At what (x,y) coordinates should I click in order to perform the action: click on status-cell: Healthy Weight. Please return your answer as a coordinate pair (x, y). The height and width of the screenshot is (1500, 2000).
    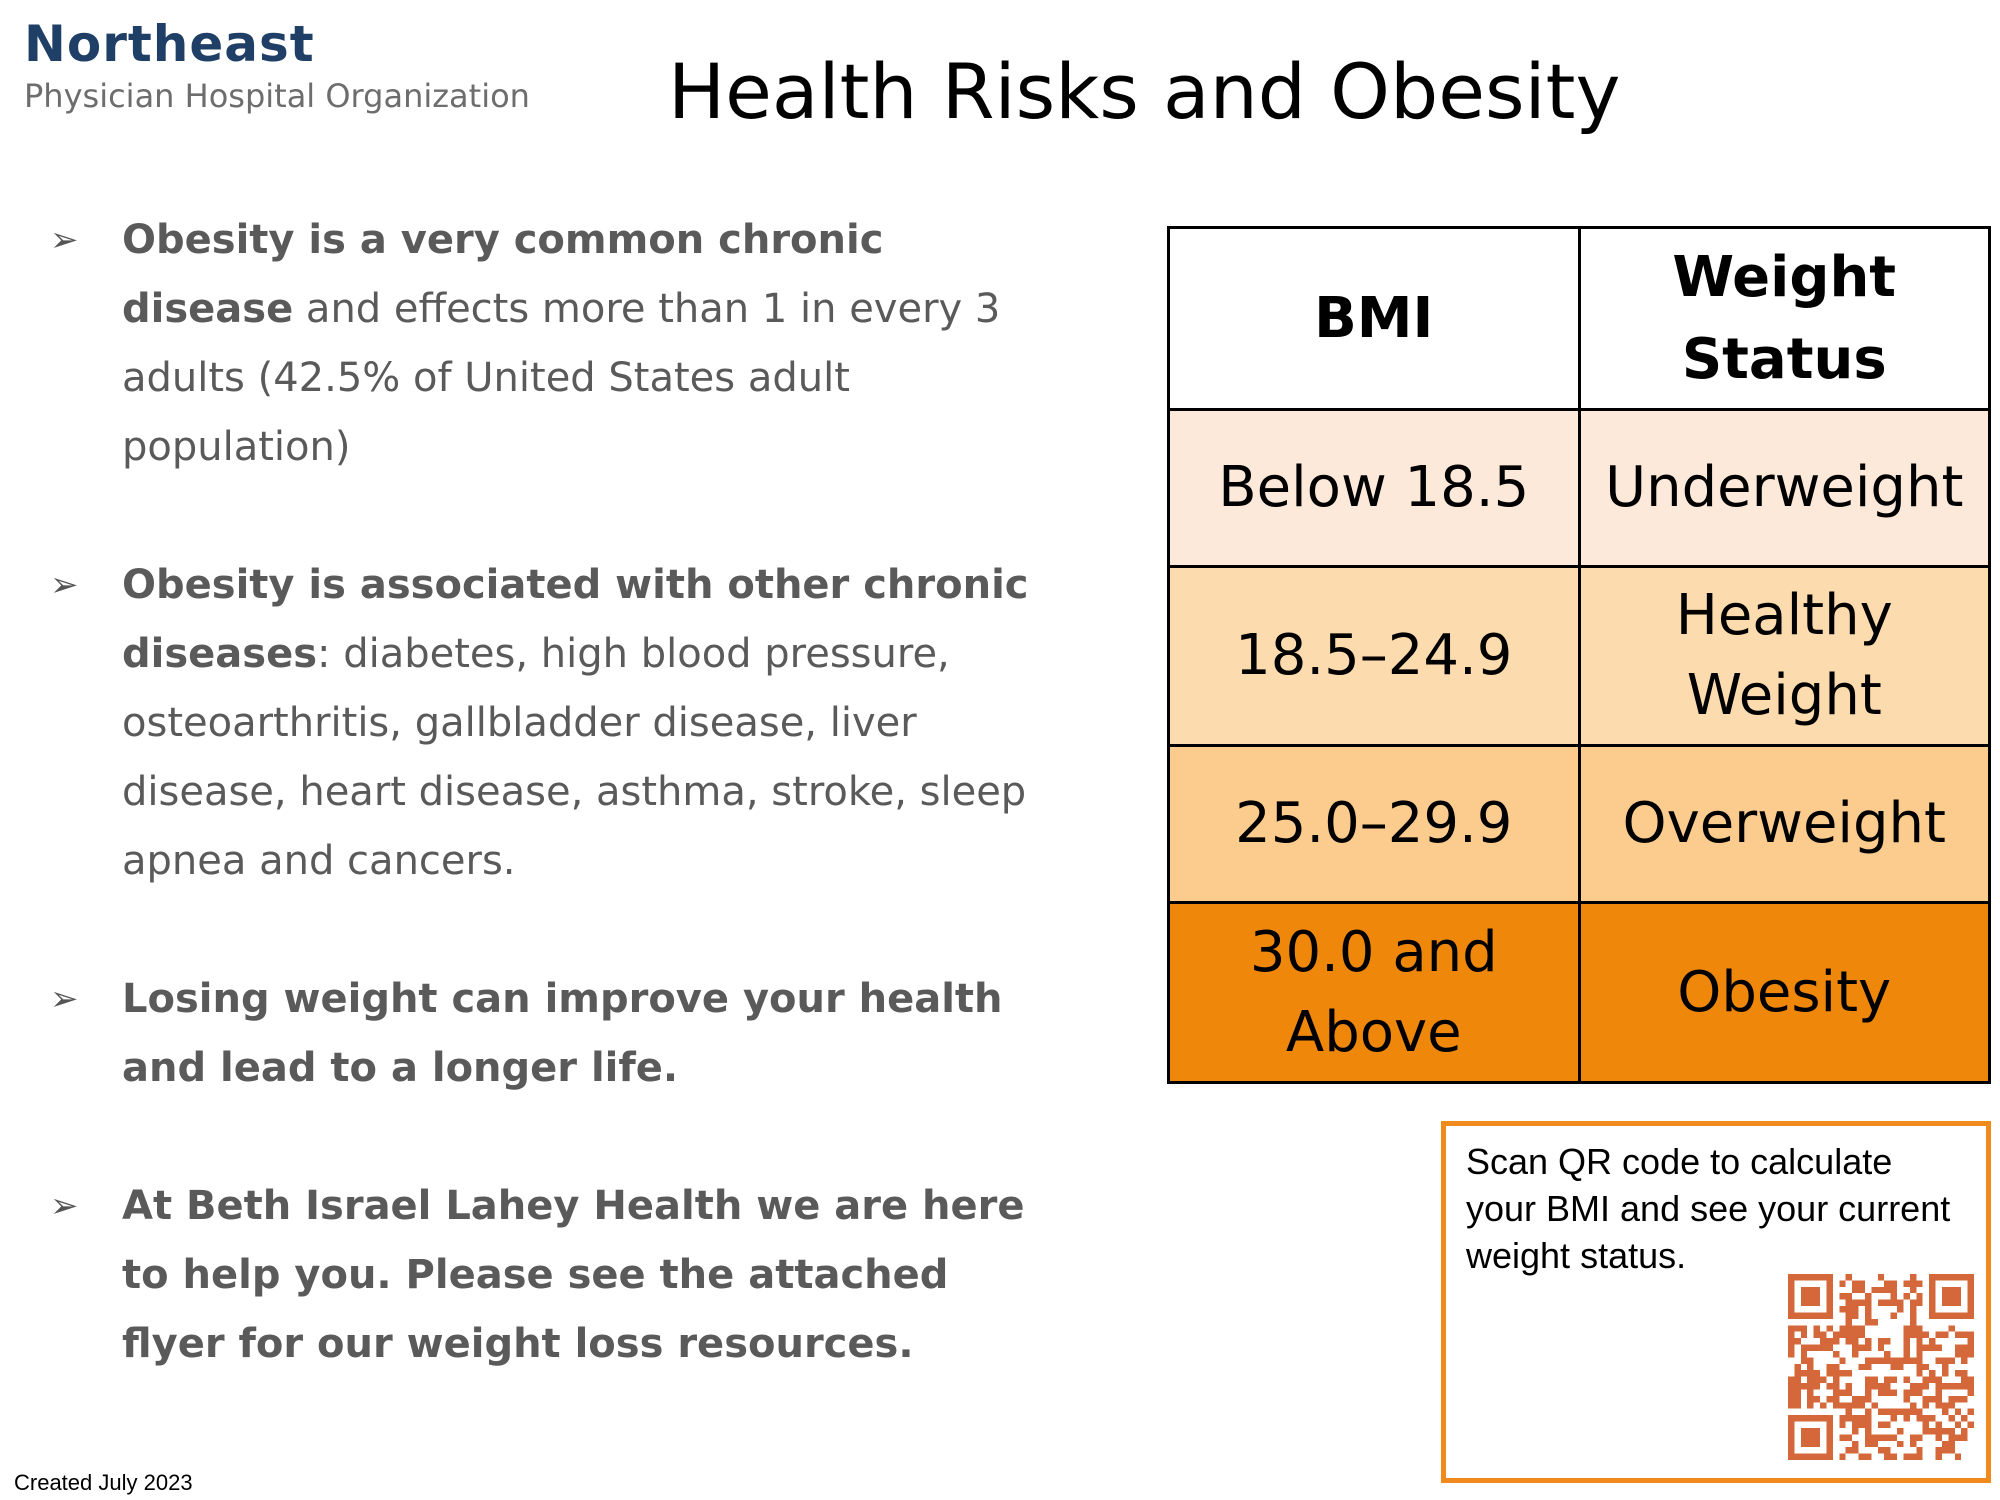
    Looking at the image, I should click on (1784, 656).